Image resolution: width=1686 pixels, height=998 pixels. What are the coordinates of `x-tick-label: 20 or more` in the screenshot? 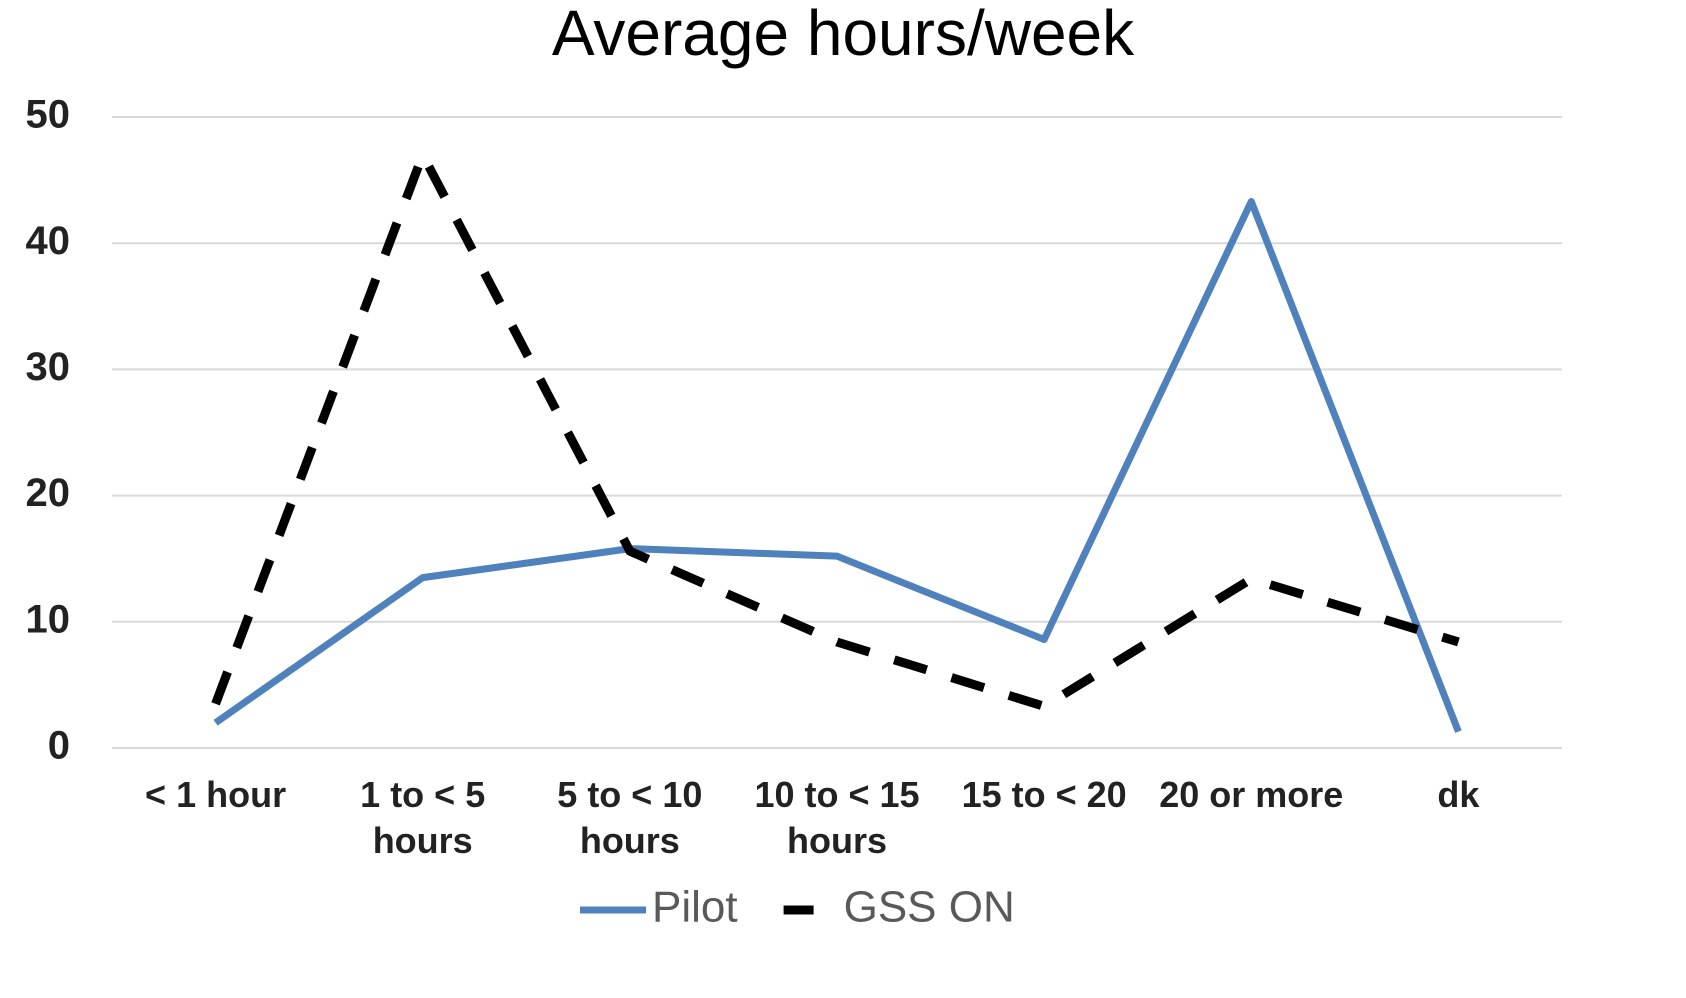 It's located at (1251, 794).